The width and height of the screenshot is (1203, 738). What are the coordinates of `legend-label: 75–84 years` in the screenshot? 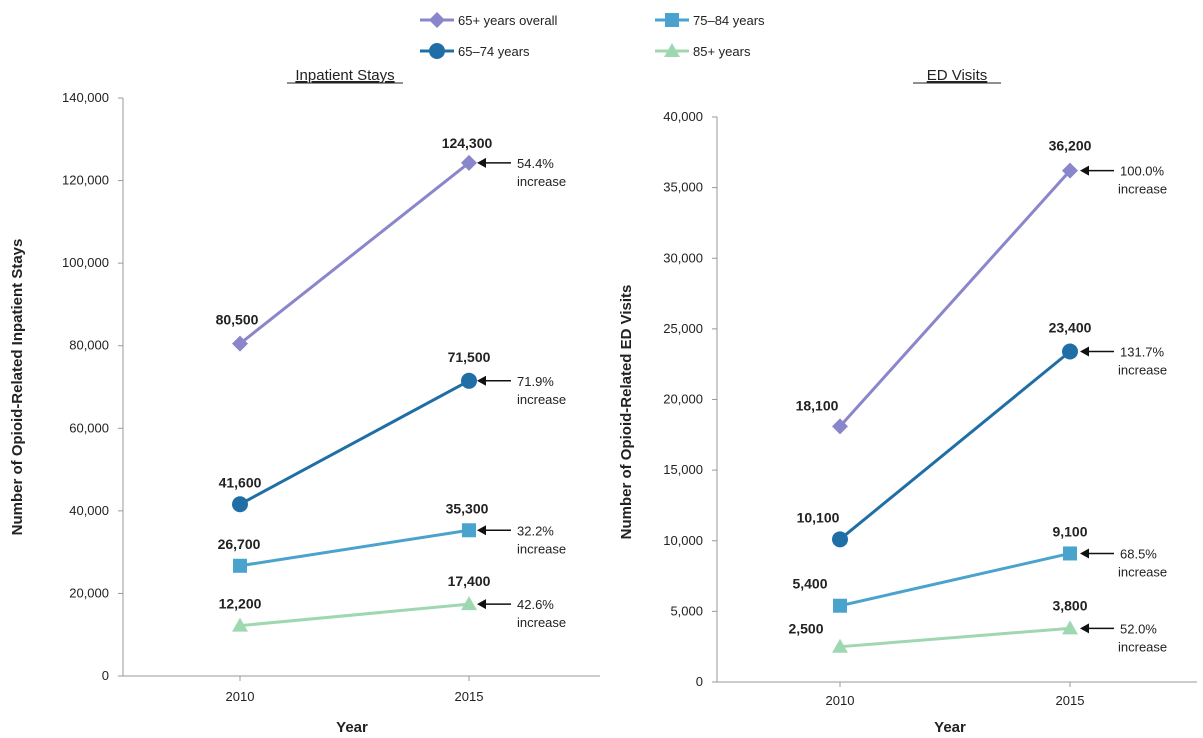 It's located at (729, 20).